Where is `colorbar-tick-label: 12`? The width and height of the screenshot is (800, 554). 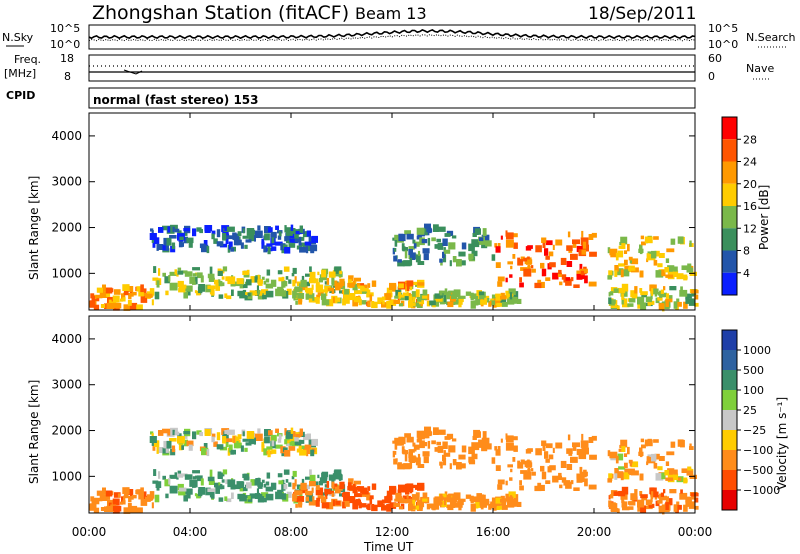 colorbar-tick-label: 12 is located at coordinates (750, 228).